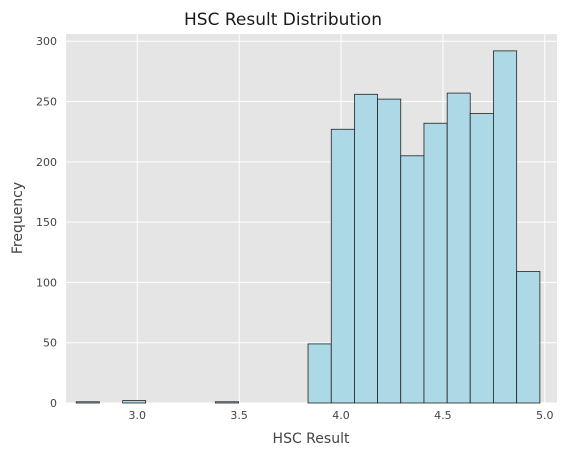 The height and width of the screenshot is (459, 569). Describe the element at coordinates (46, 162) in the screenshot. I see `y-tick-label: 200` at that location.